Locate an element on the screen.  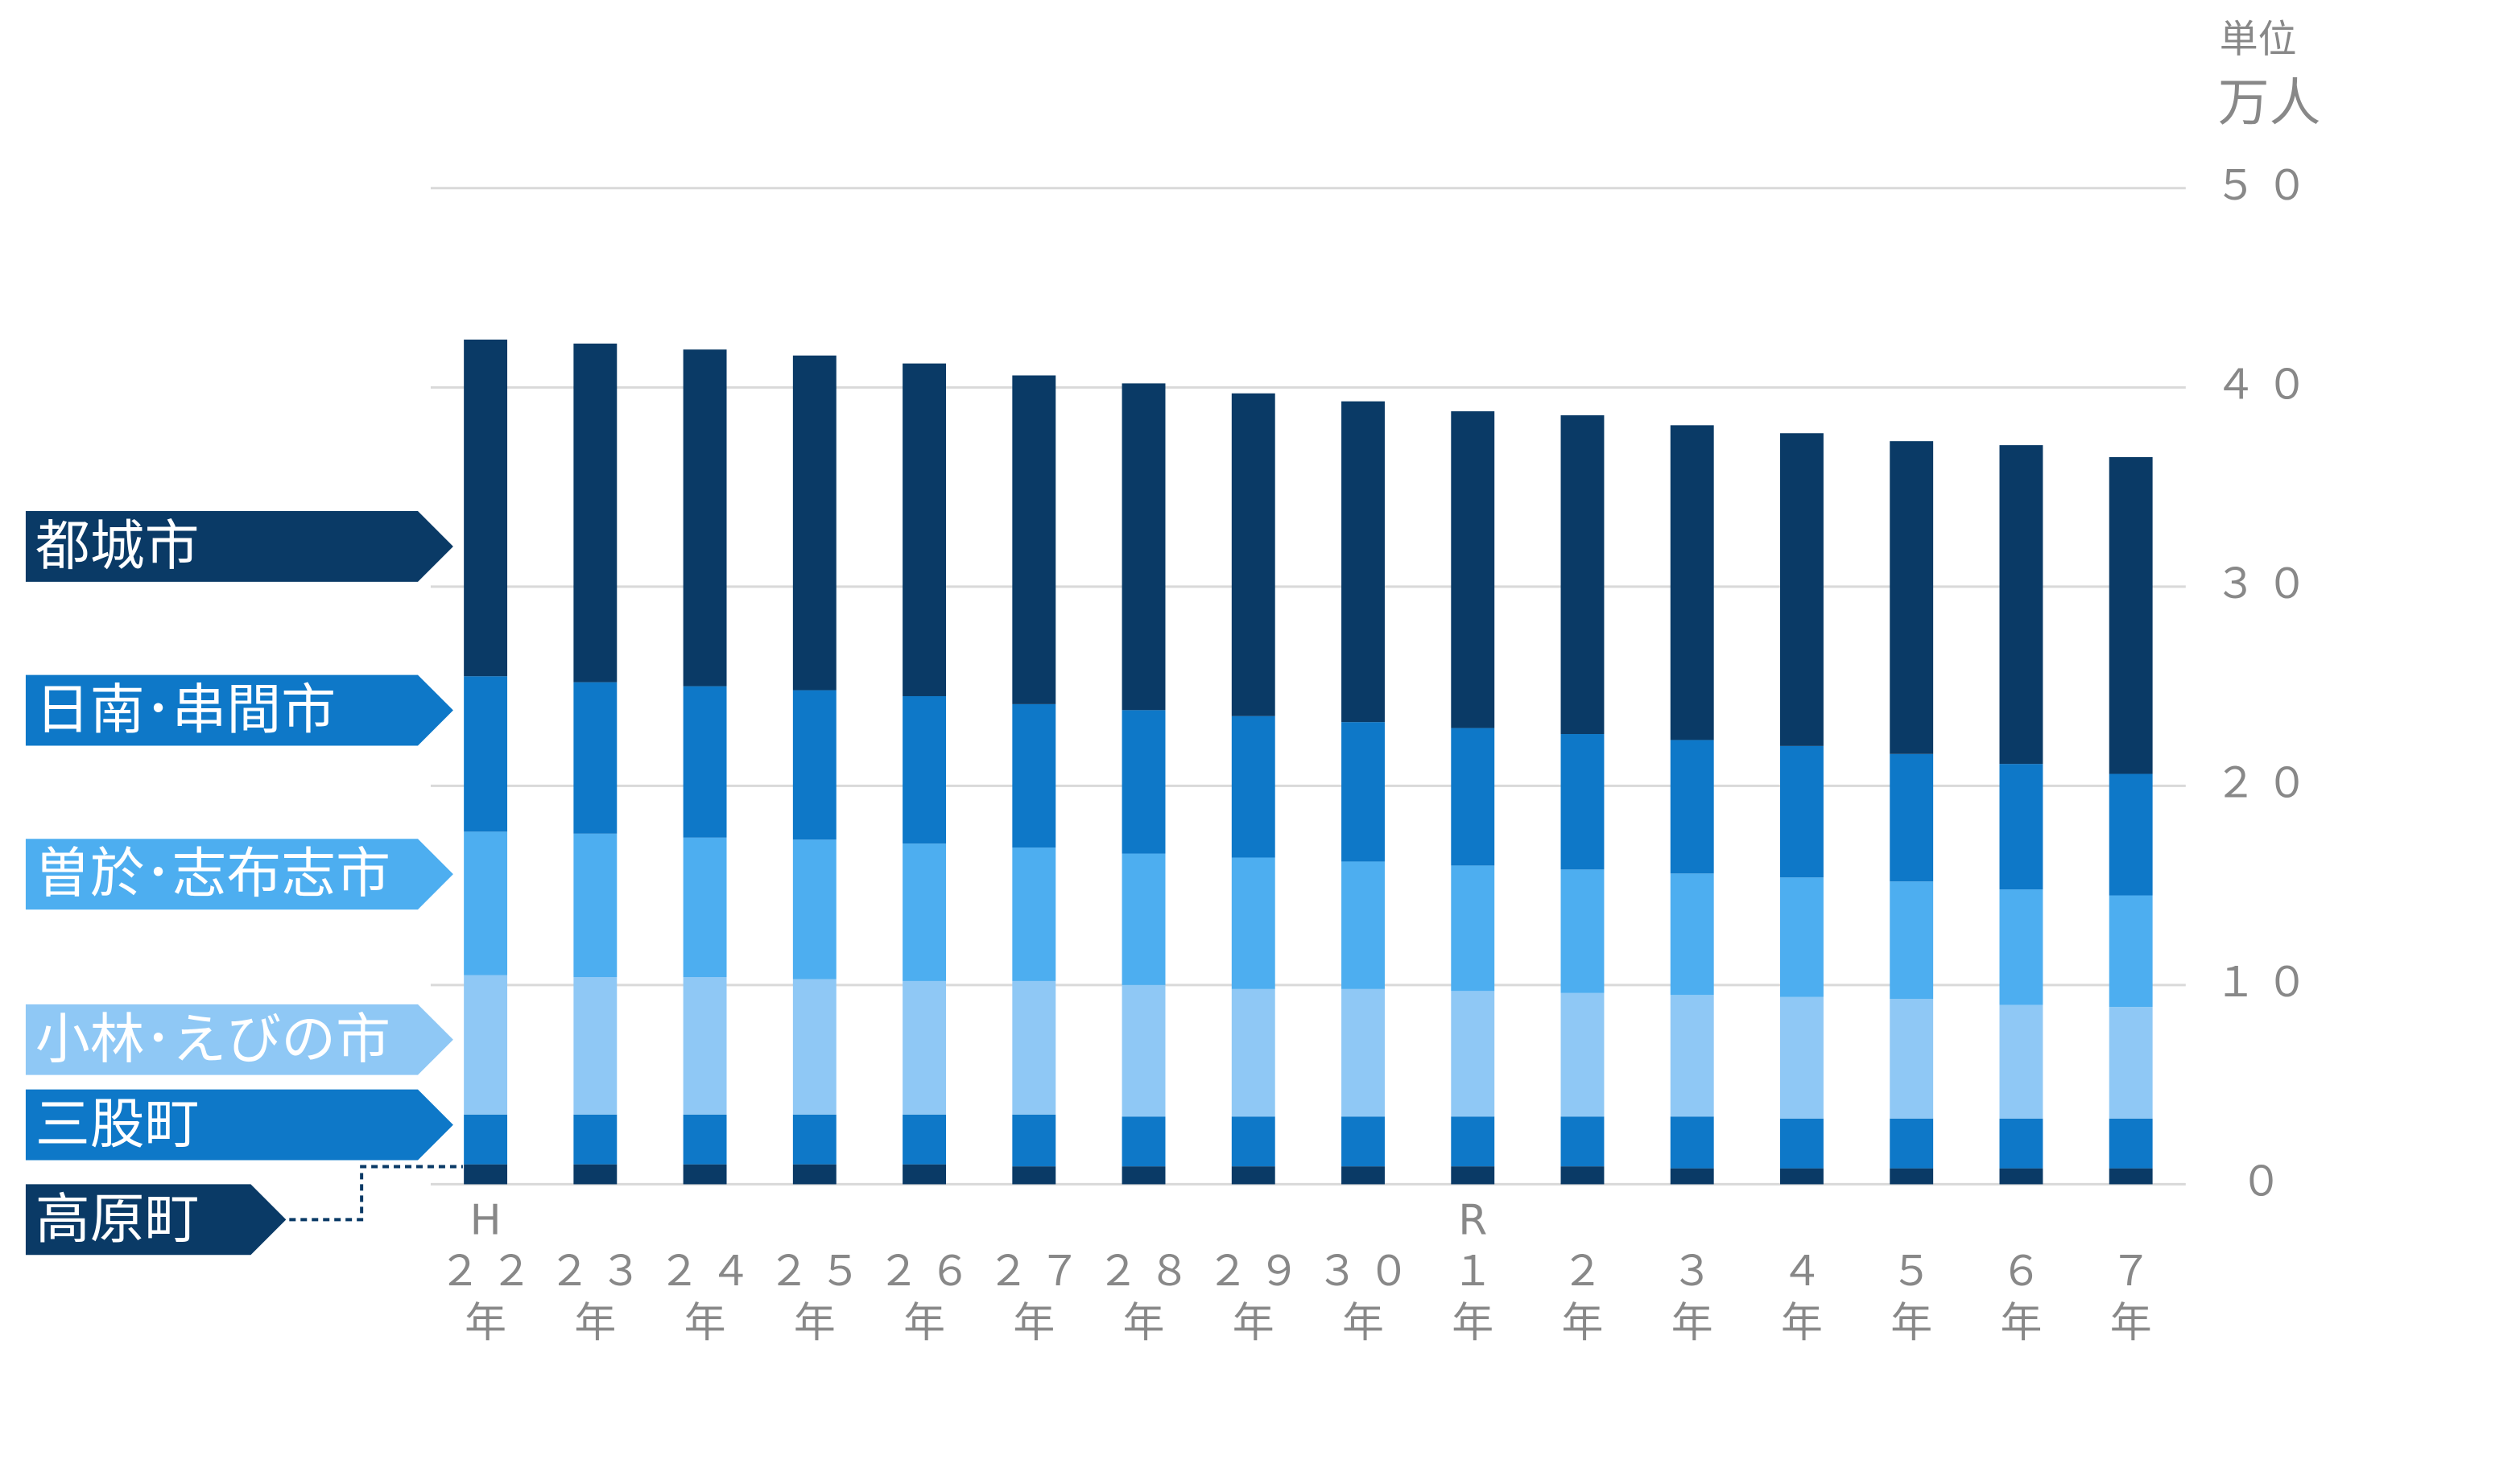
x-tick-label: １ is located at coordinates (1478, 1271).